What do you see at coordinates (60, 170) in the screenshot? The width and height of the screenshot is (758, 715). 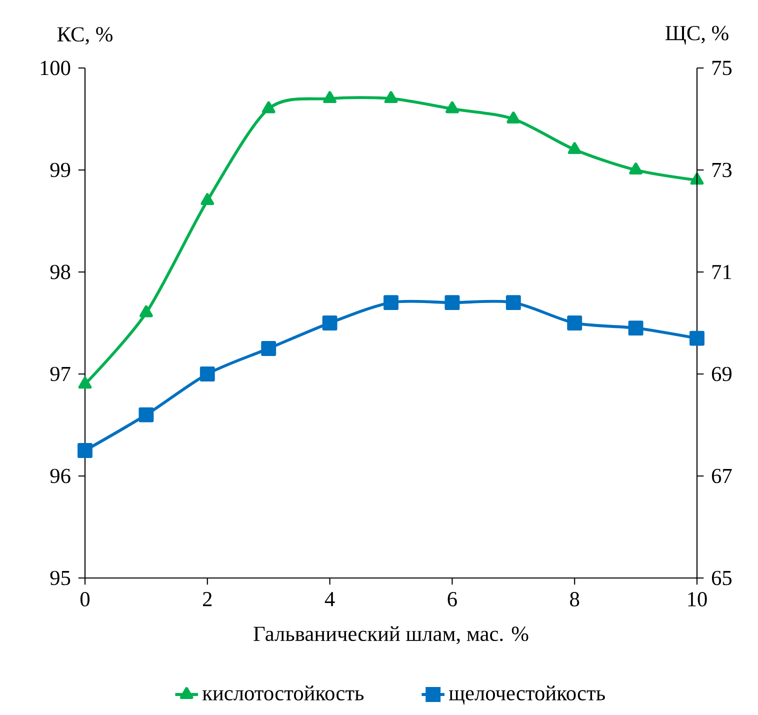 I see `y-tick-label: 99` at bounding box center [60, 170].